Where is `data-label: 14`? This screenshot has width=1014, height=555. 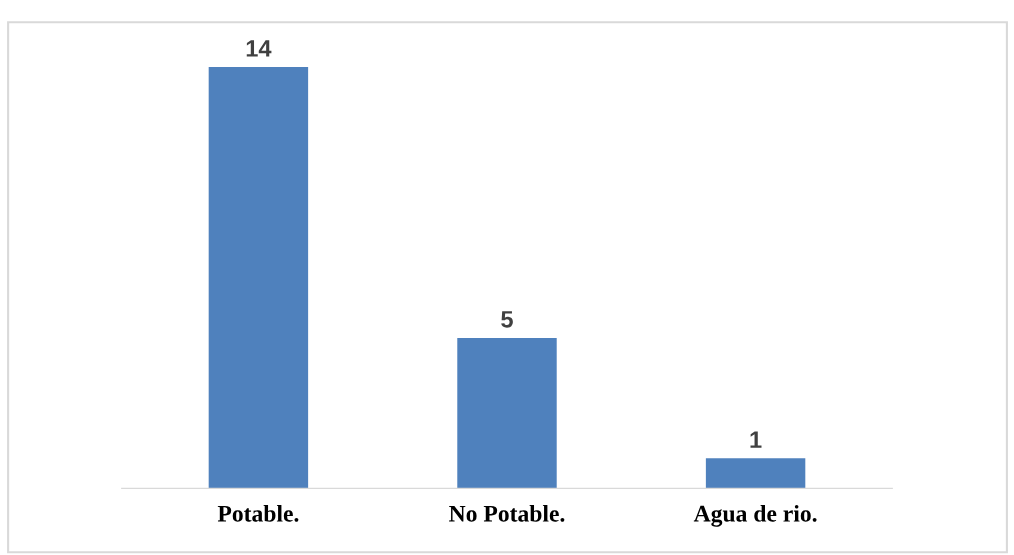
data-label: 14 is located at coordinates (259, 48).